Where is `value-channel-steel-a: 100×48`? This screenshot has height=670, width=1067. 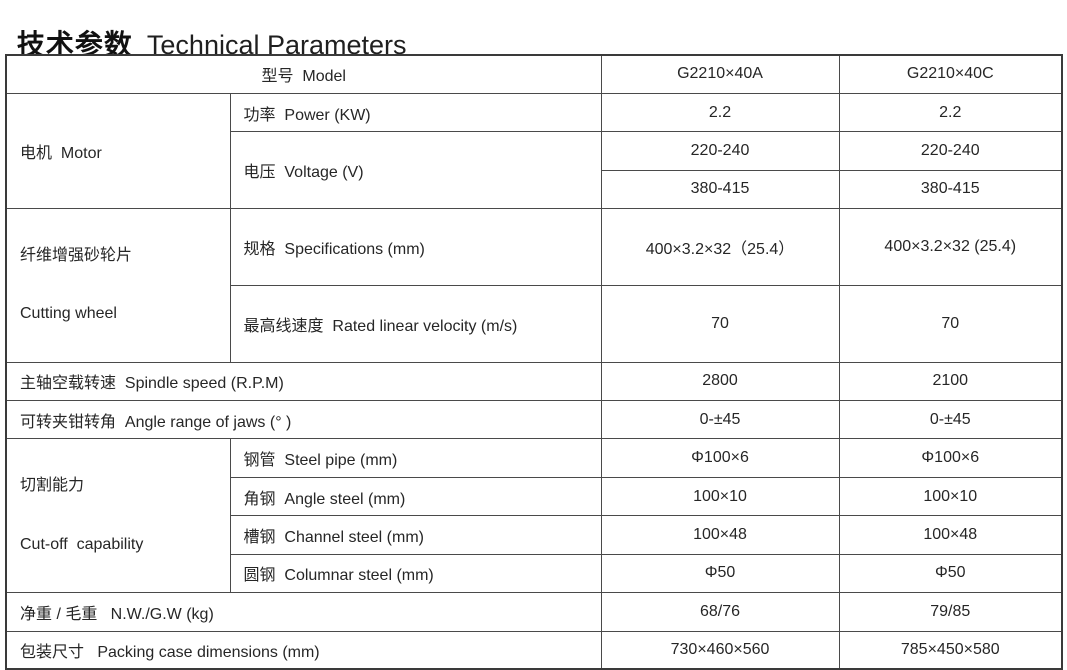 value-channel-steel-a: 100×48 is located at coordinates (720, 535).